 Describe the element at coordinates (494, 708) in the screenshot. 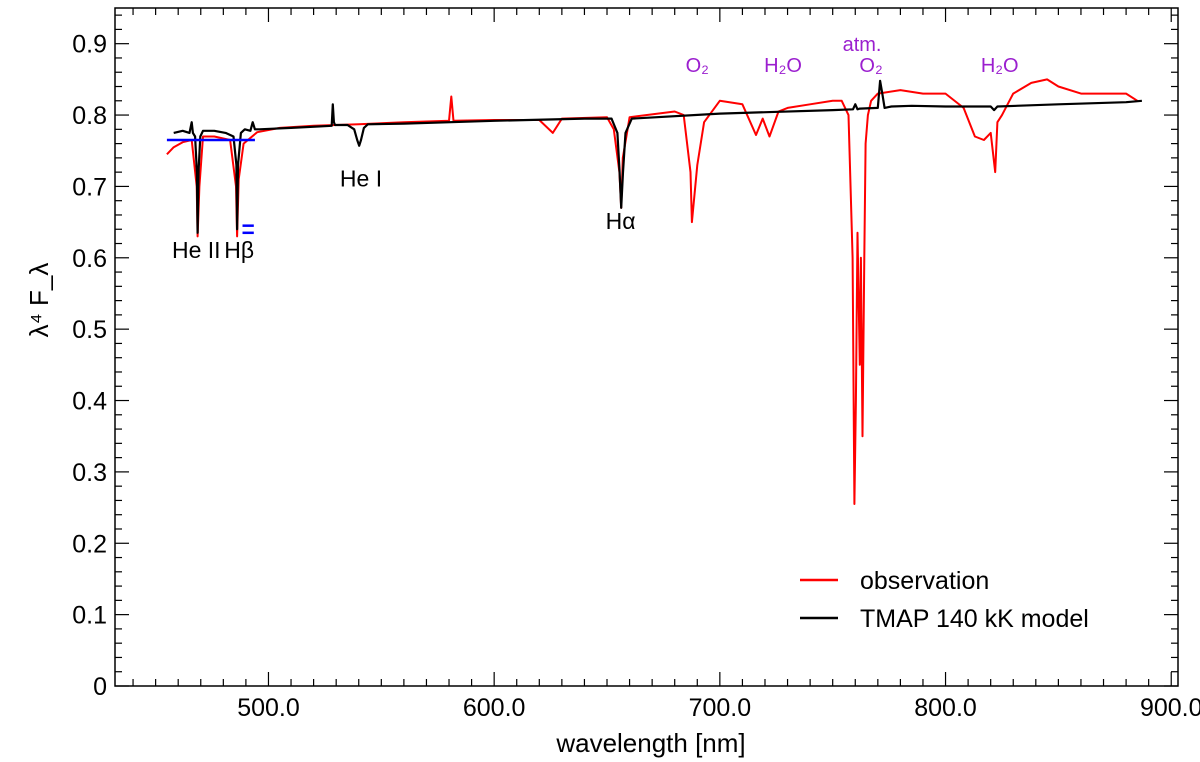

I see `x-tick-label: 600.0` at that location.